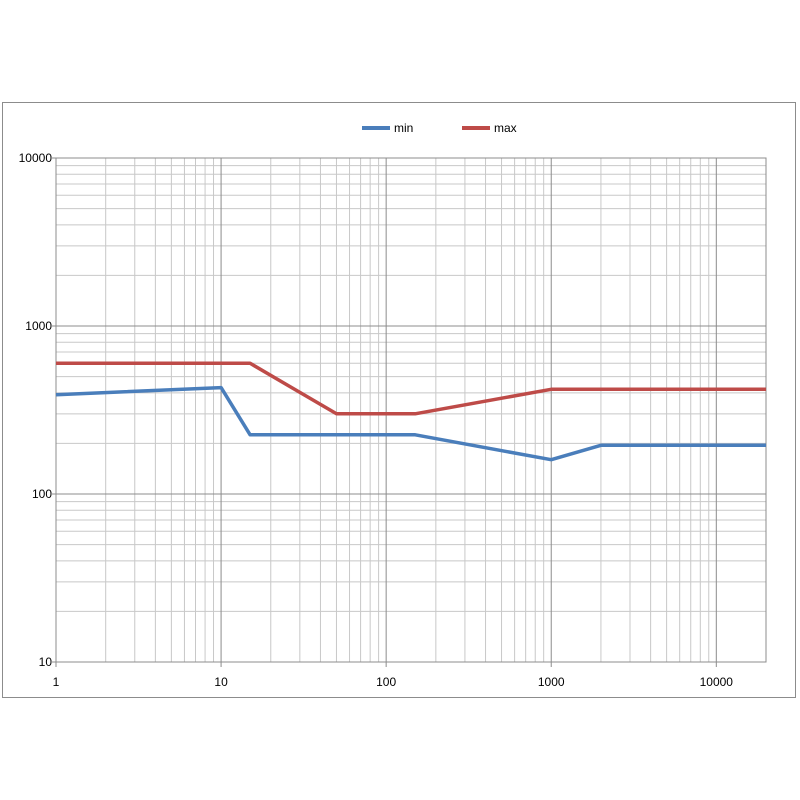 The width and height of the screenshot is (800, 800). What do you see at coordinates (717, 682) in the screenshot?
I see `x-tick-label: 10000` at bounding box center [717, 682].